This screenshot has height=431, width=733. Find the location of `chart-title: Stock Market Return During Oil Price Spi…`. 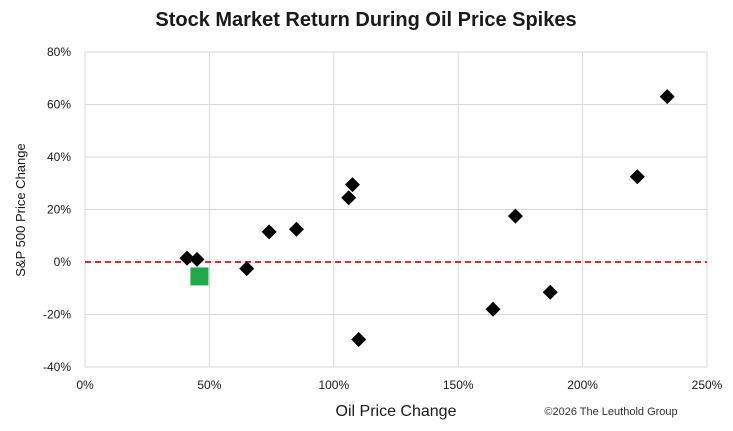

chart-title: Stock Market Return During Oil Price Spi… is located at coordinates (365, 20).